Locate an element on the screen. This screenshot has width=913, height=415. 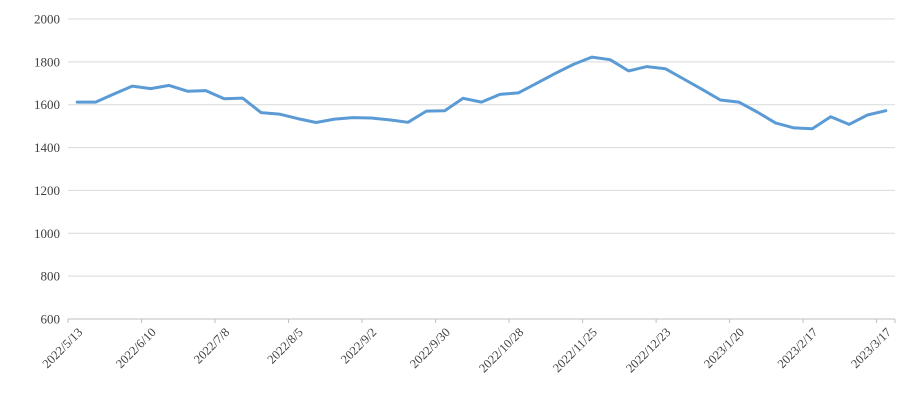
x-axis-tick-label: 2022/9/2 is located at coordinates (358, 345).